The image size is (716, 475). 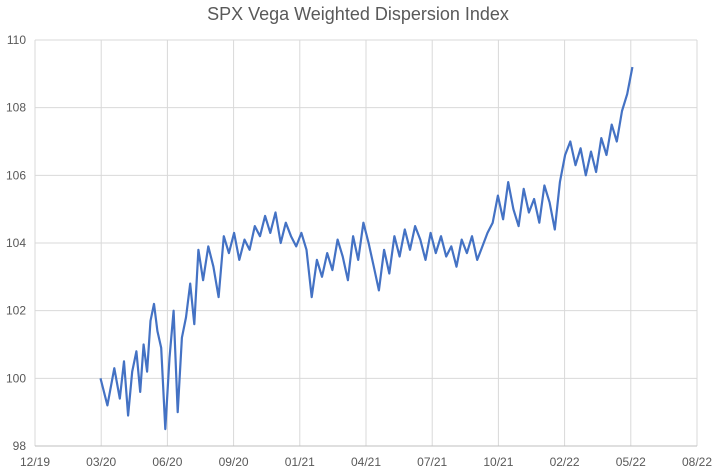 What do you see at coordinates (432, 462) in the screenshot?
I see `x-tick-label: 07/21` at bounding box center [432, 462].